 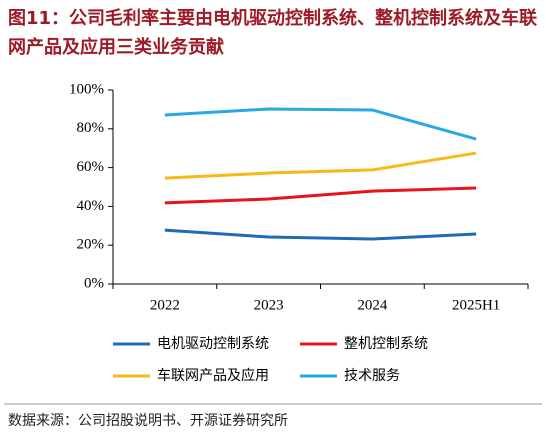 What do you see at coordinates (476, 305) in the screenshot?
I see `x-tick-label: 2025H1` at bounding box center [476, 305].